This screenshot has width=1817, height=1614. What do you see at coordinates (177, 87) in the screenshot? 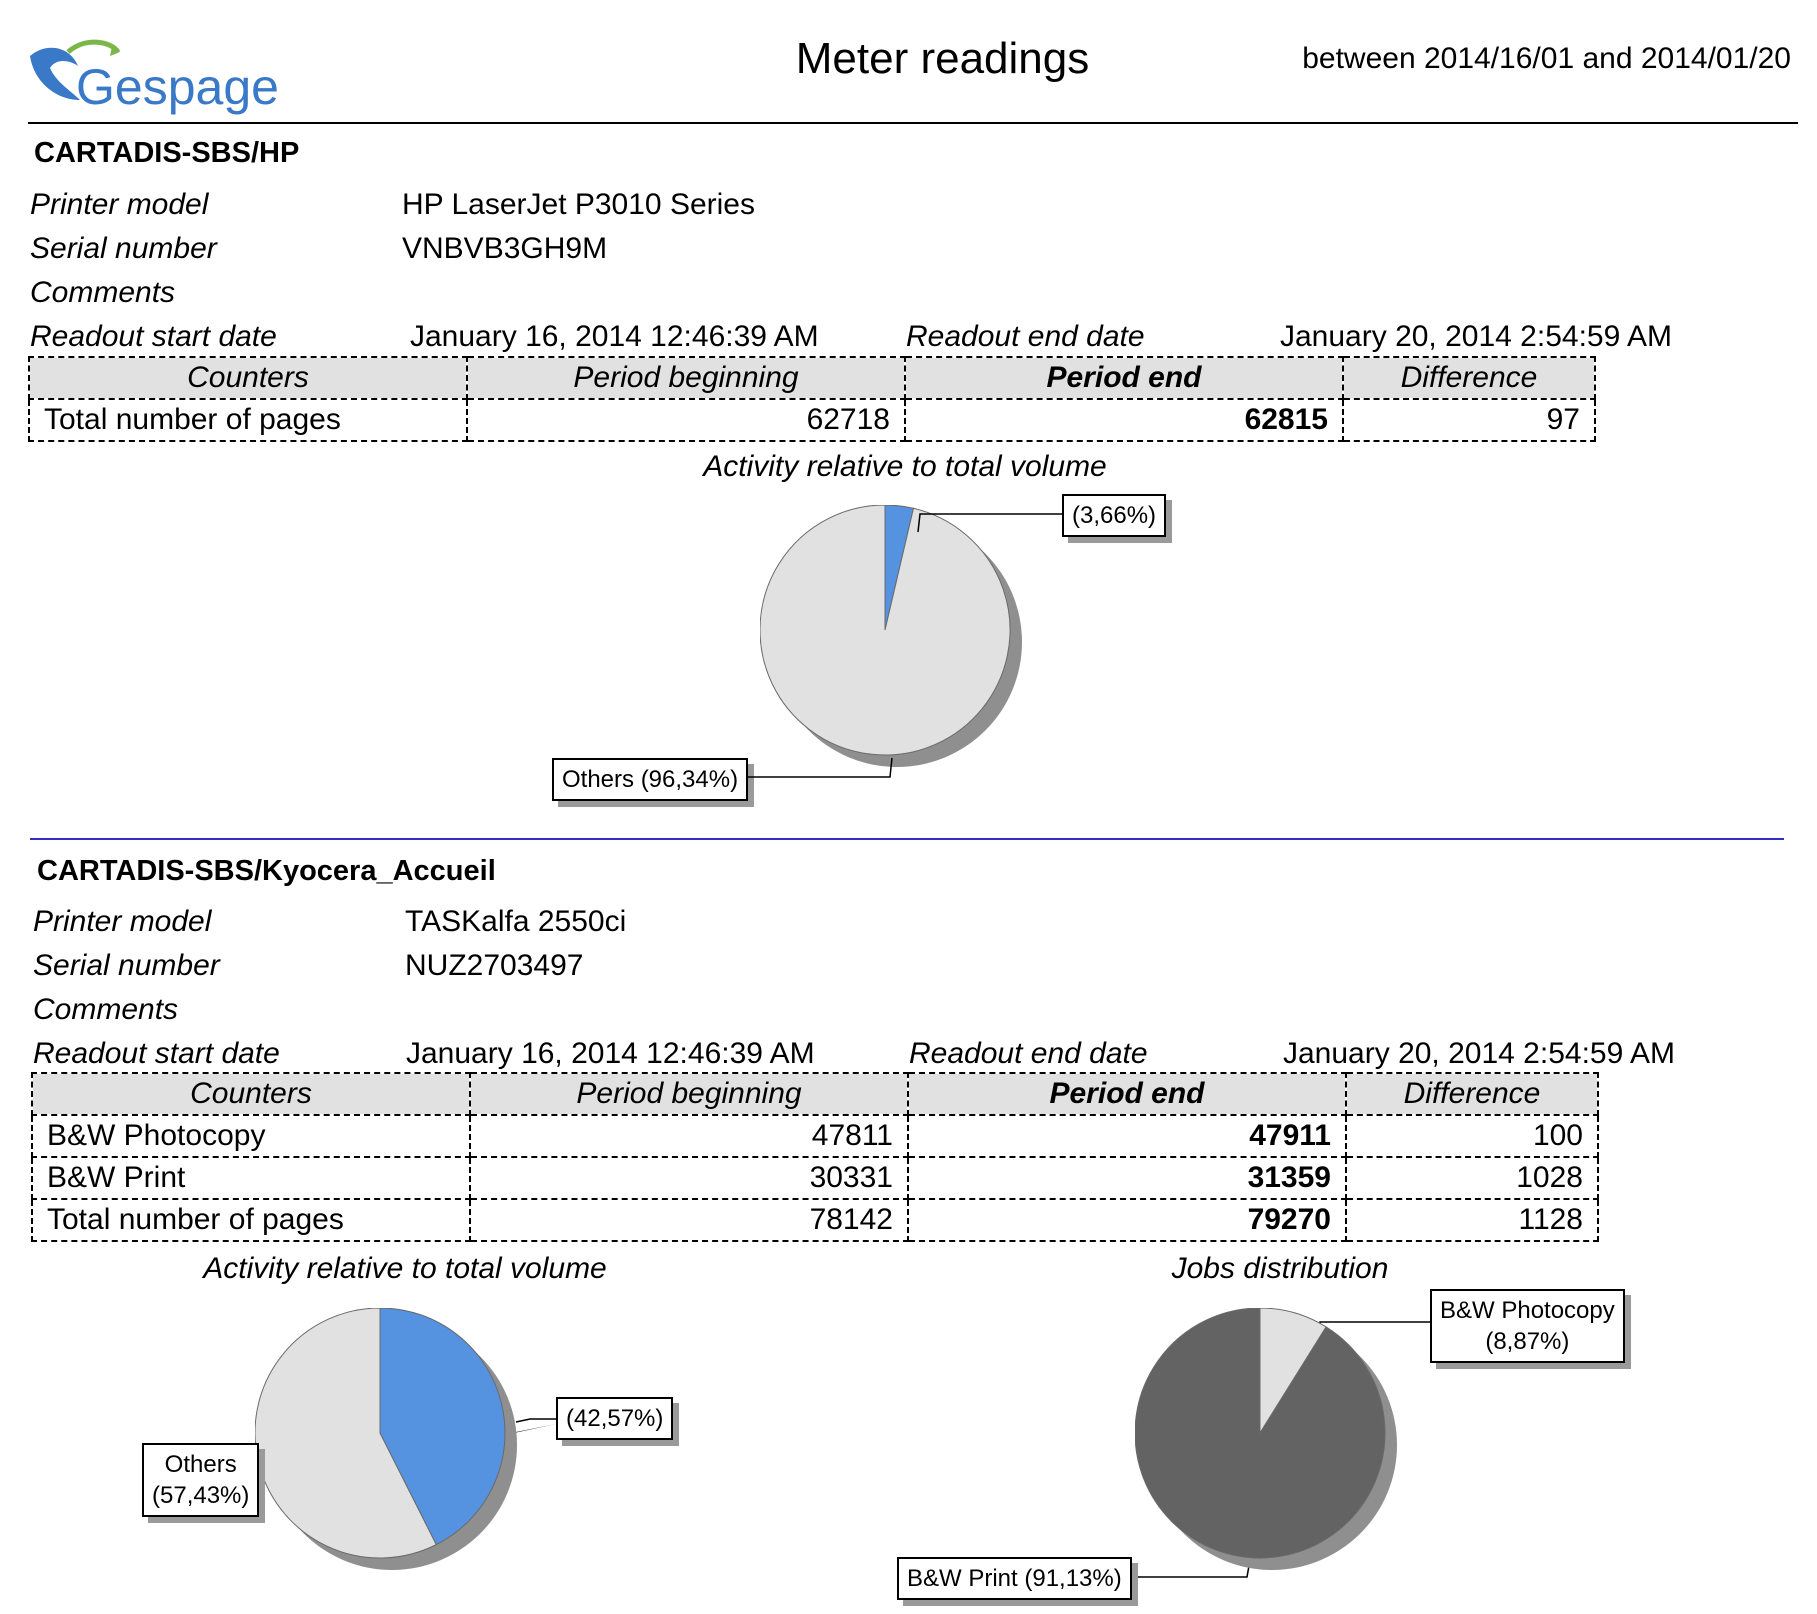
I see `logo-text: Gespage` at bounding box center [177, 87].